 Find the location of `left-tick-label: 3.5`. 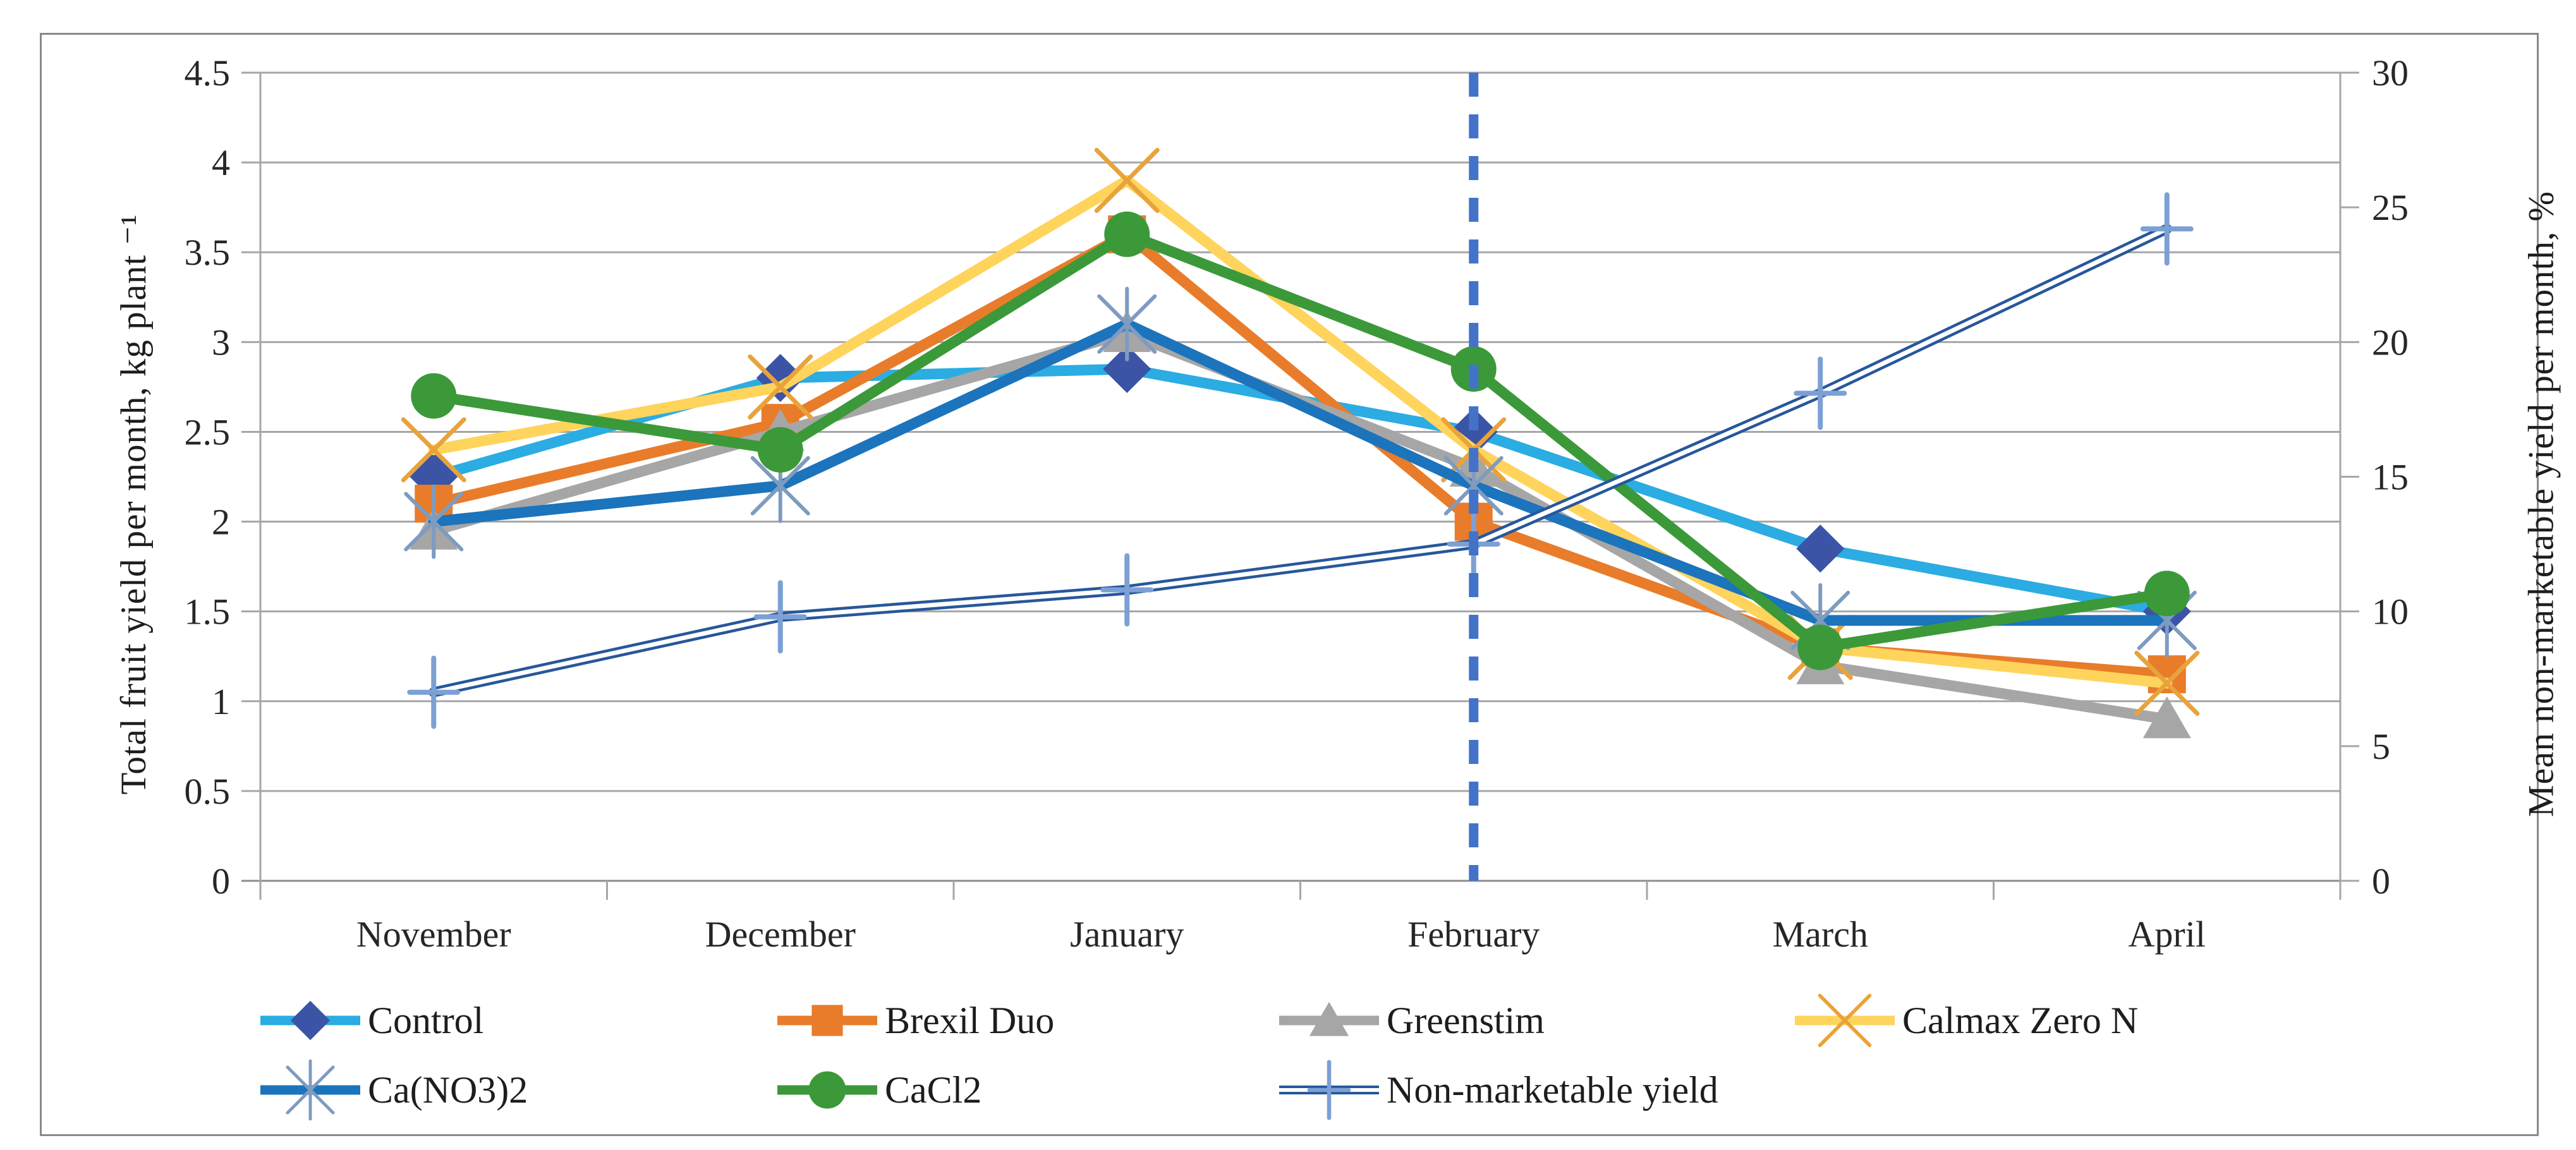

left-tick-label: 3.5 is located at coordinates (208, 252).